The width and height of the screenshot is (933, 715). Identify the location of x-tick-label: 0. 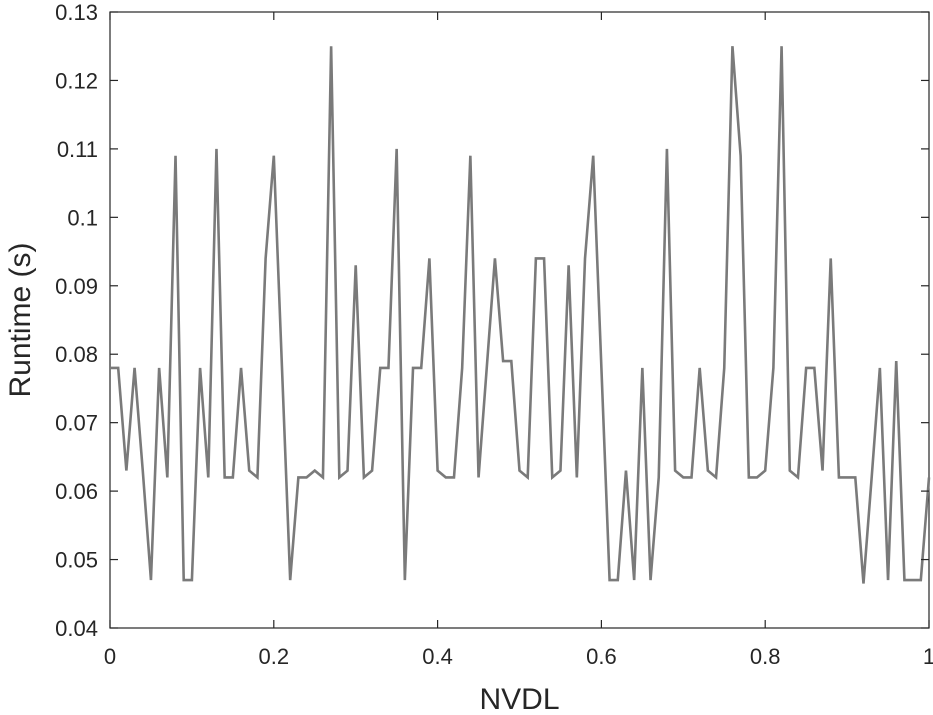
(110, 656).